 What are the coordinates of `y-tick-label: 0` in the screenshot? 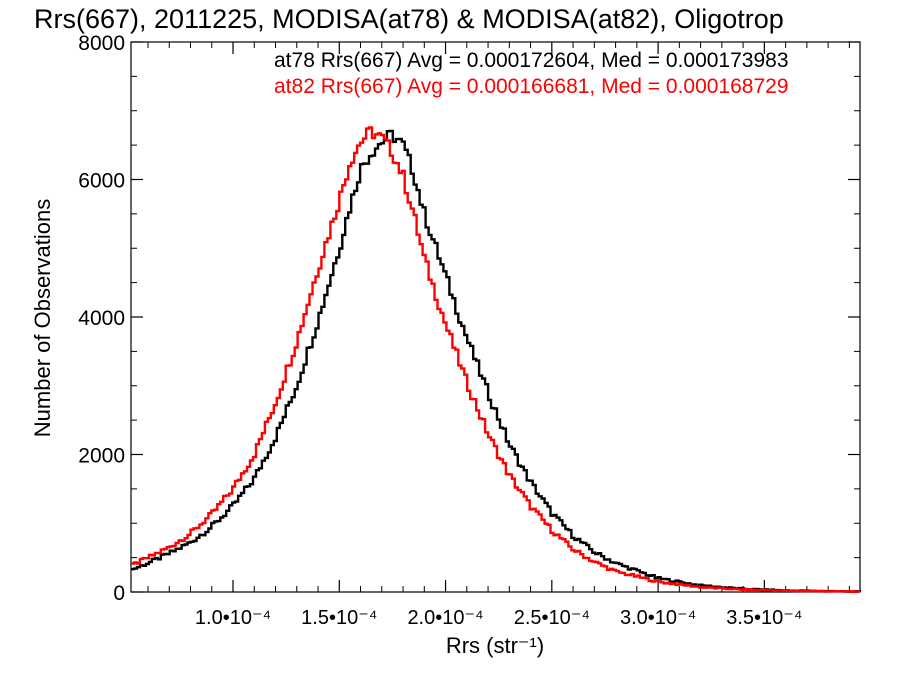 It's located at (119, 593).